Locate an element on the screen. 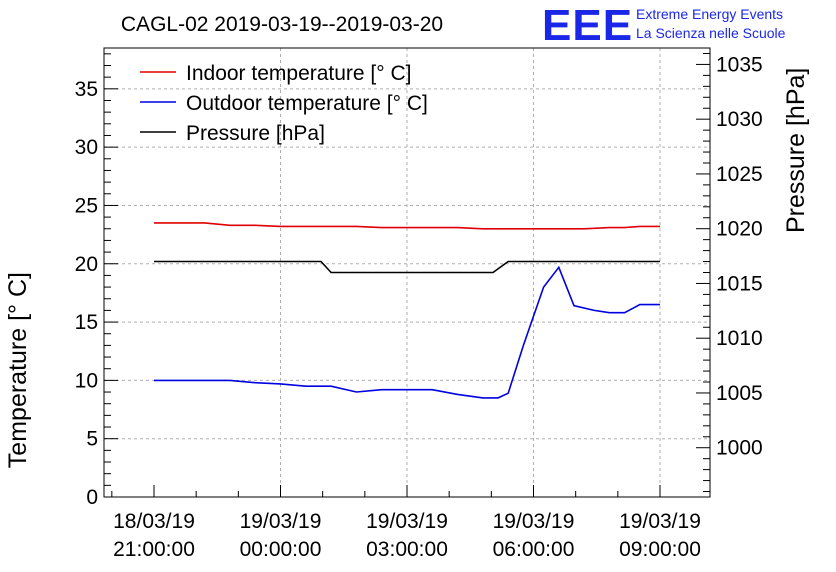 The image size is (836, 572). legend-label: Pressure [hPa] is located at coordinates (255, 133).